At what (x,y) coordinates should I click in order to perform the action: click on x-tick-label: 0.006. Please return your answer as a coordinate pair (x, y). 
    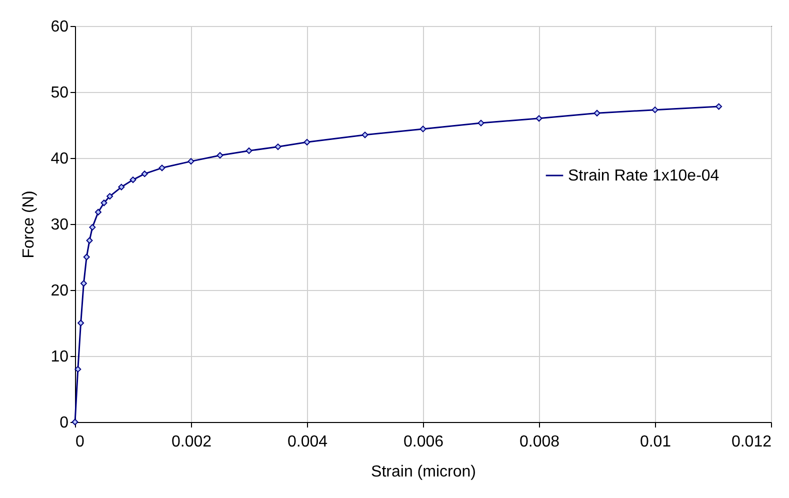
    Looking at the image, I should click on (423, 442).